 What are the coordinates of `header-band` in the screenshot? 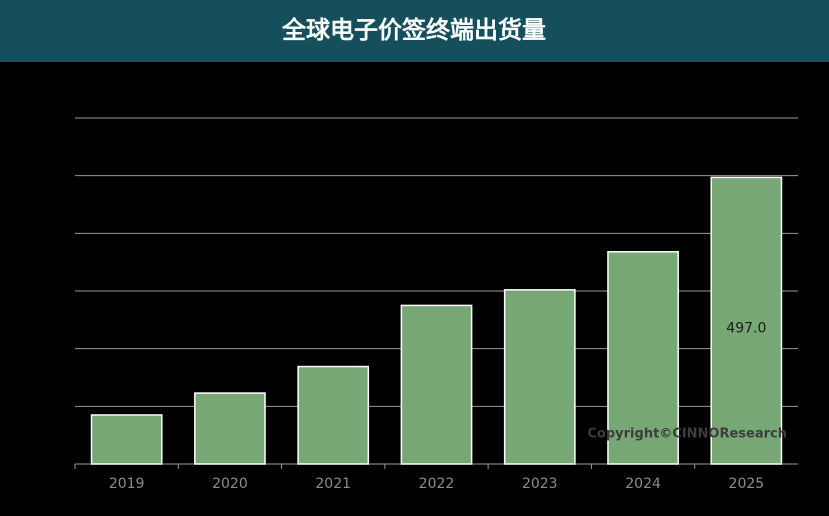 It's located at (414, 31).